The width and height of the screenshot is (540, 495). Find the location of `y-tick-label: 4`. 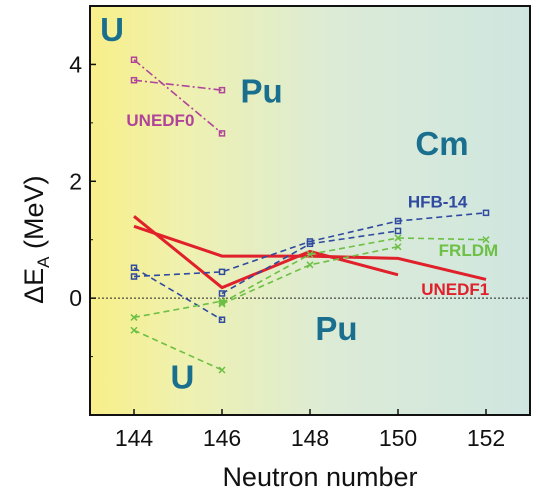

y-tick-label: 4 is located at coordinates (75, 64).